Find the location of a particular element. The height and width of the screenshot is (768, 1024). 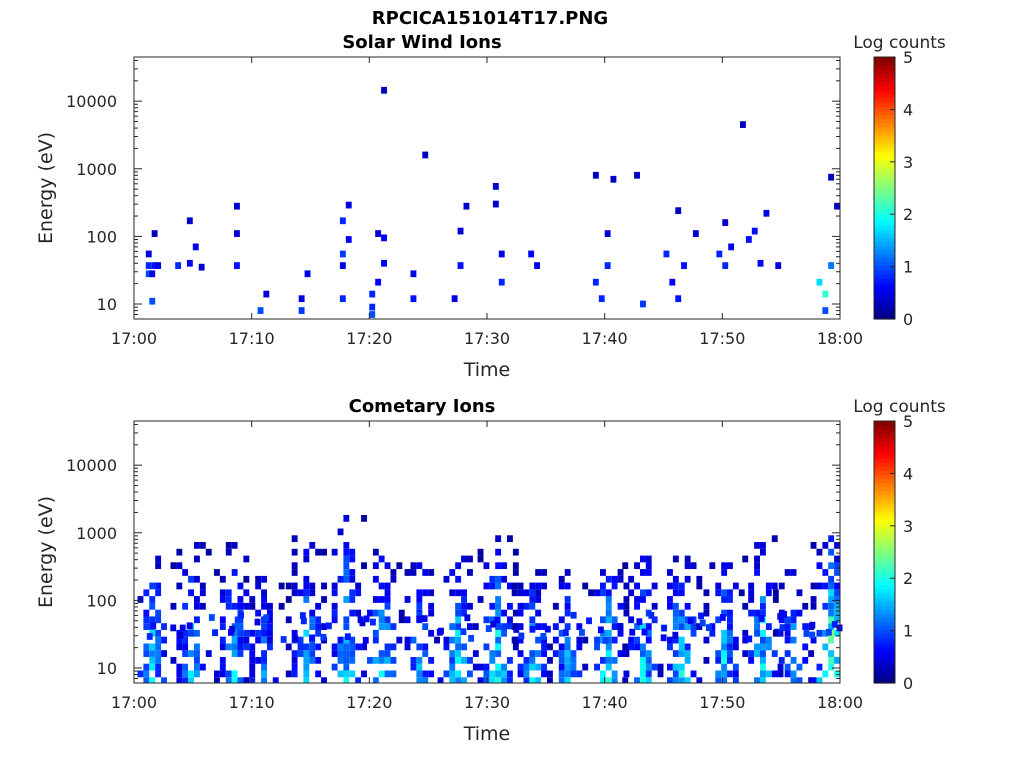

colorbar-tick-label: 3 is located at coordinates (908, 162).